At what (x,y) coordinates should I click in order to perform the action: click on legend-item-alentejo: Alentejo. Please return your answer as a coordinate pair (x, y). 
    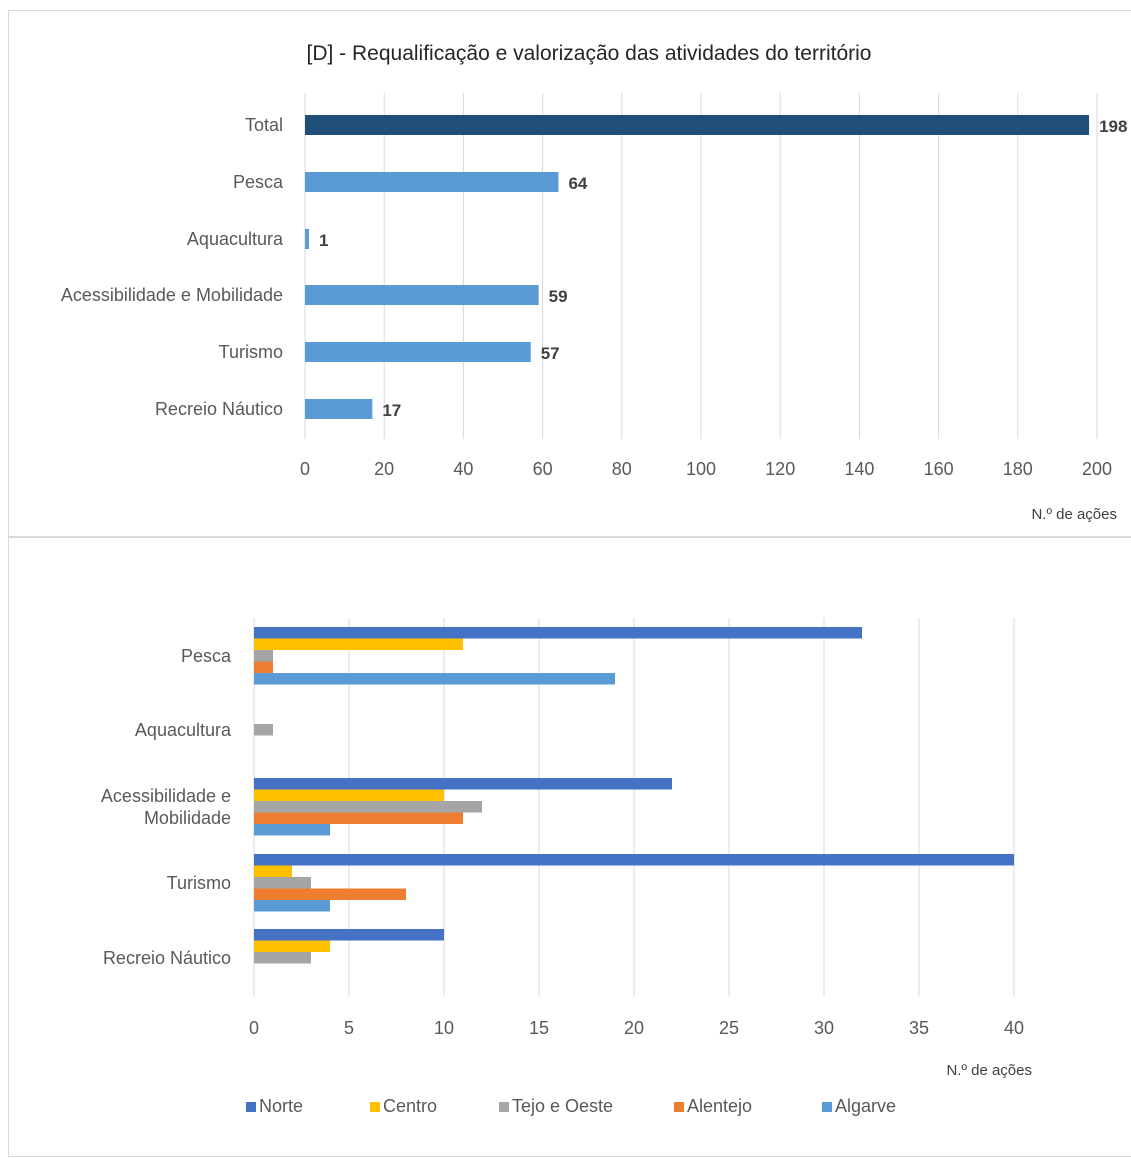
    Looking at the image, I should click on (713, 1106).